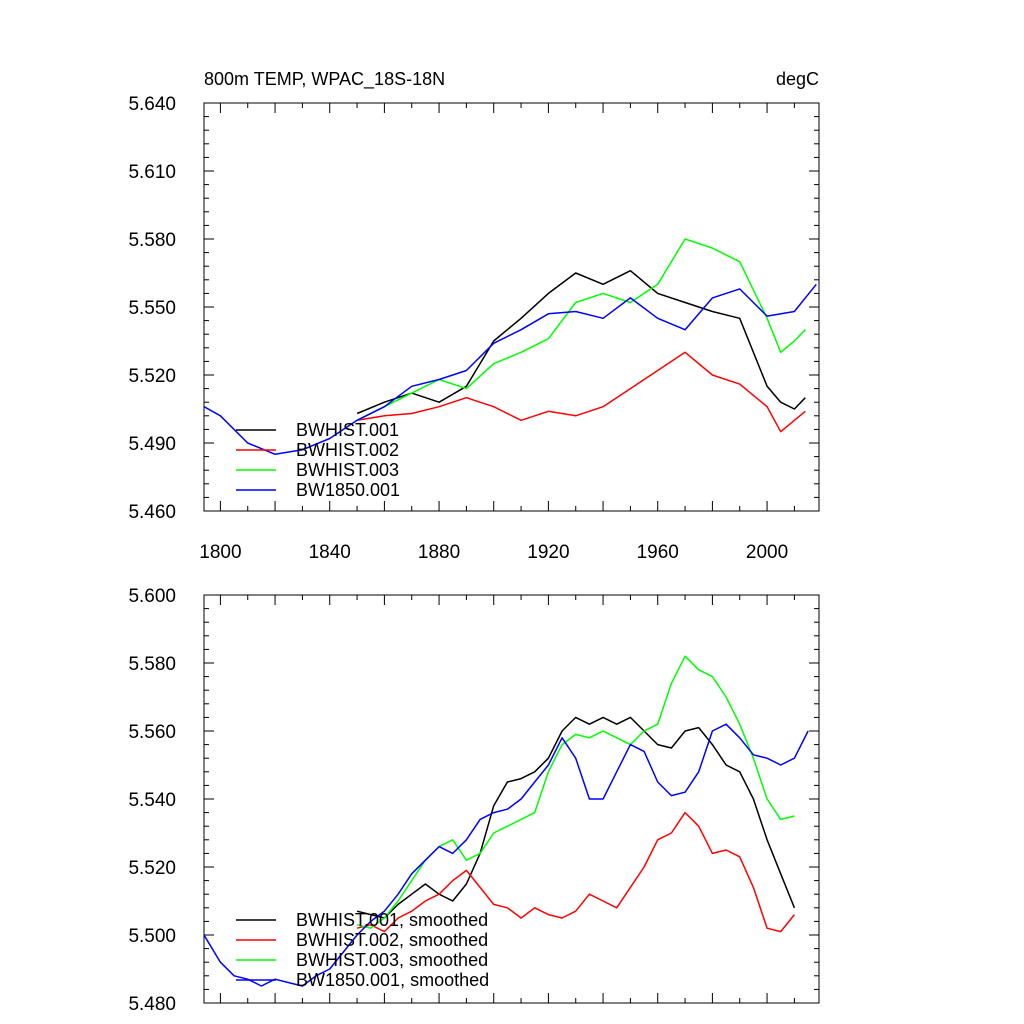 This screenshot has width=1024, height=1024. What do you see at coordinates (152, 596) in the screenshot?
I see `y-tick-label: 5.600` at bounding box center [152, 596].